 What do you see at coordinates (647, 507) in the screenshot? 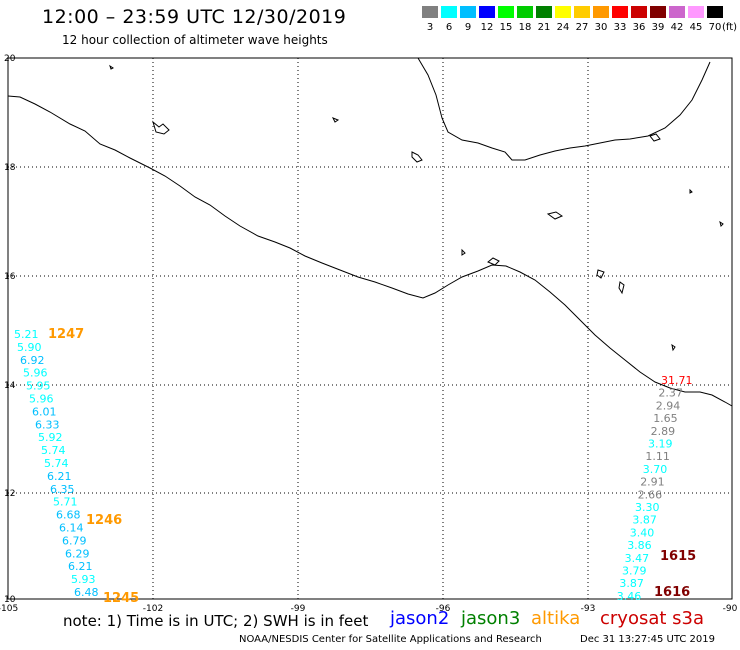
I see `wave-height-value: 3.30` at bounding box center [647, 507].